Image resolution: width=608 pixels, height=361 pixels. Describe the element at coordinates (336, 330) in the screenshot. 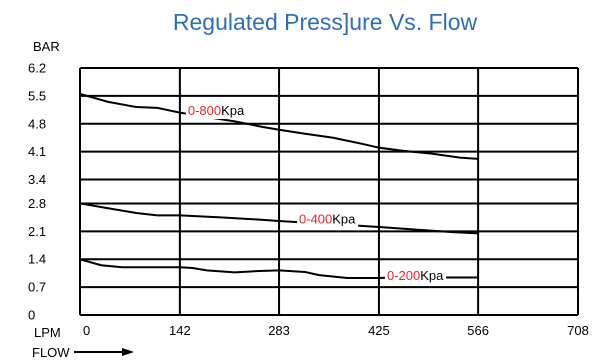

I see `x-tick-labels: 0 142 283 425 566 708` at that location.